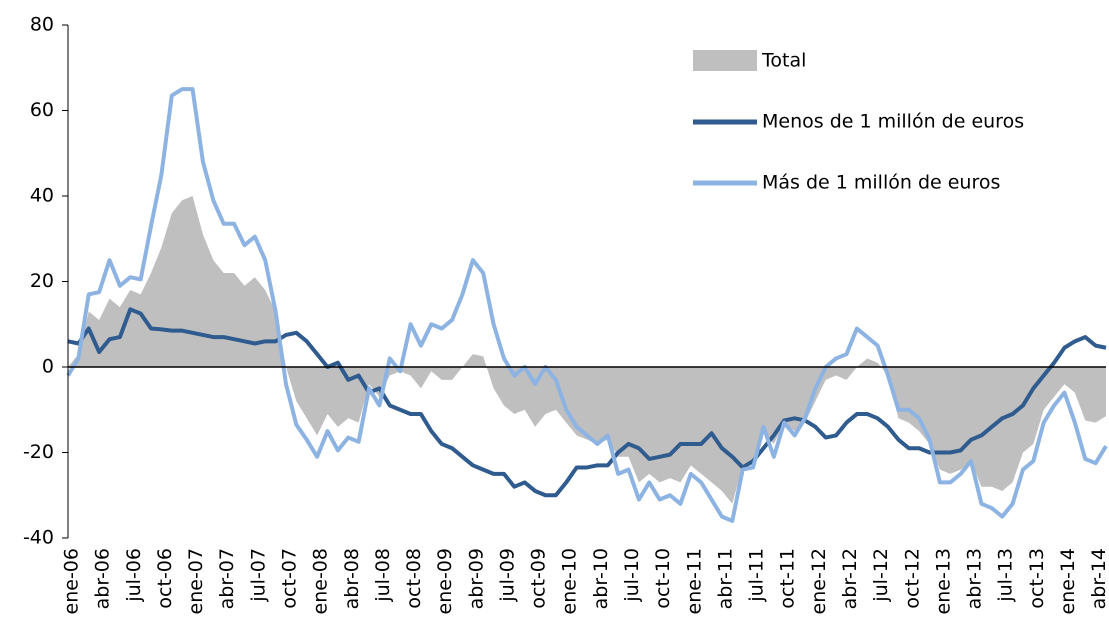  I want to click on x-tick-label: ene-14, so click(1068, 581).